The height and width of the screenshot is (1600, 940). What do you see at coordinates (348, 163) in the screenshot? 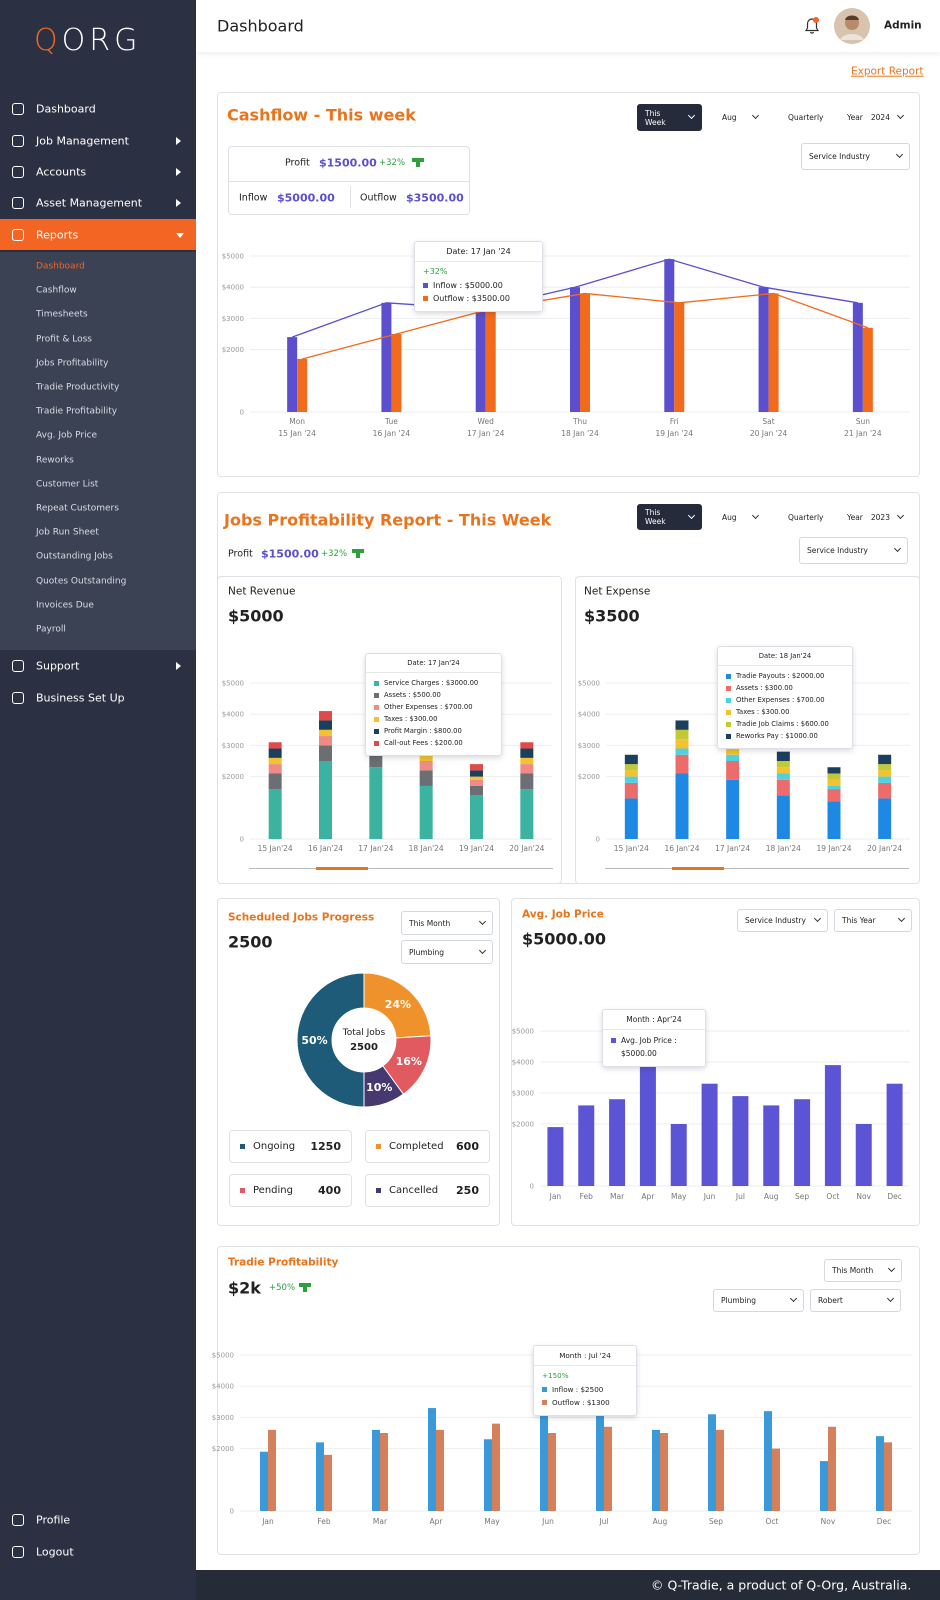
I see `summary-value: $1500.00` at bounding box center [348, 163].